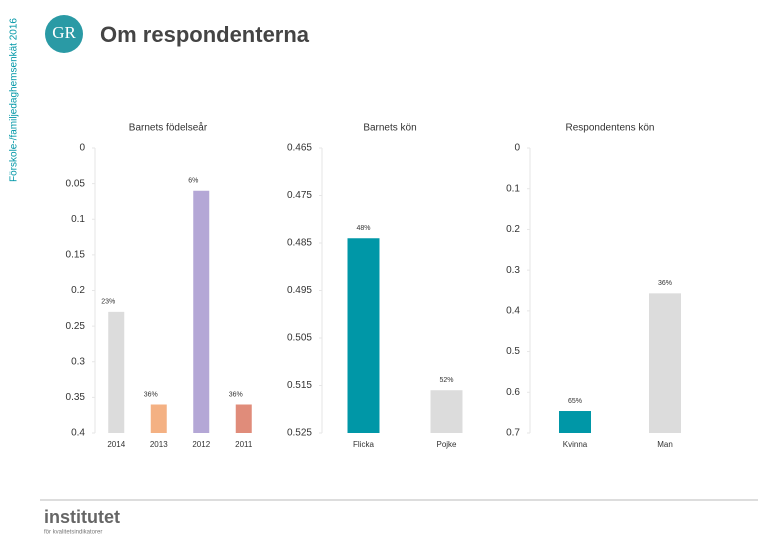 This screenshot has height=540, width=780. Describe the element at coordinates (446, 380) in the screenshot. I see `value-label: 52%` at that location.